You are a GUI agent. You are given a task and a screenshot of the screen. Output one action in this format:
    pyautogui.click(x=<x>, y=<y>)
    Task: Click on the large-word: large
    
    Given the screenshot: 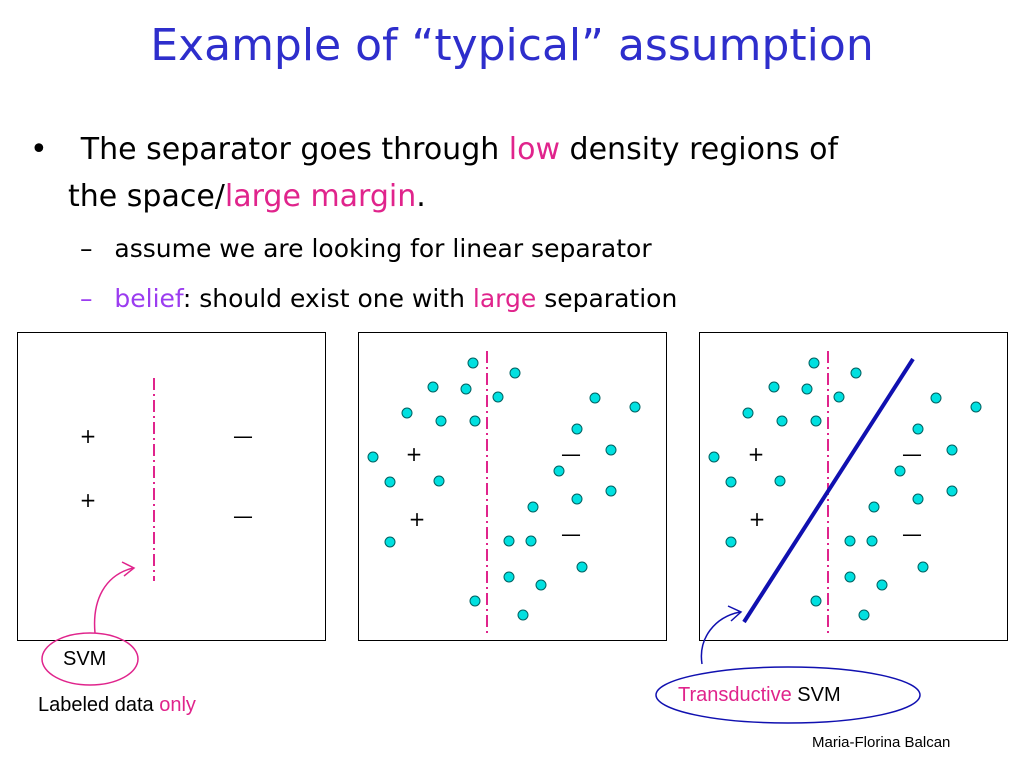 What is the action you would take?
    pyautogui.click(x=504, y=298)
    